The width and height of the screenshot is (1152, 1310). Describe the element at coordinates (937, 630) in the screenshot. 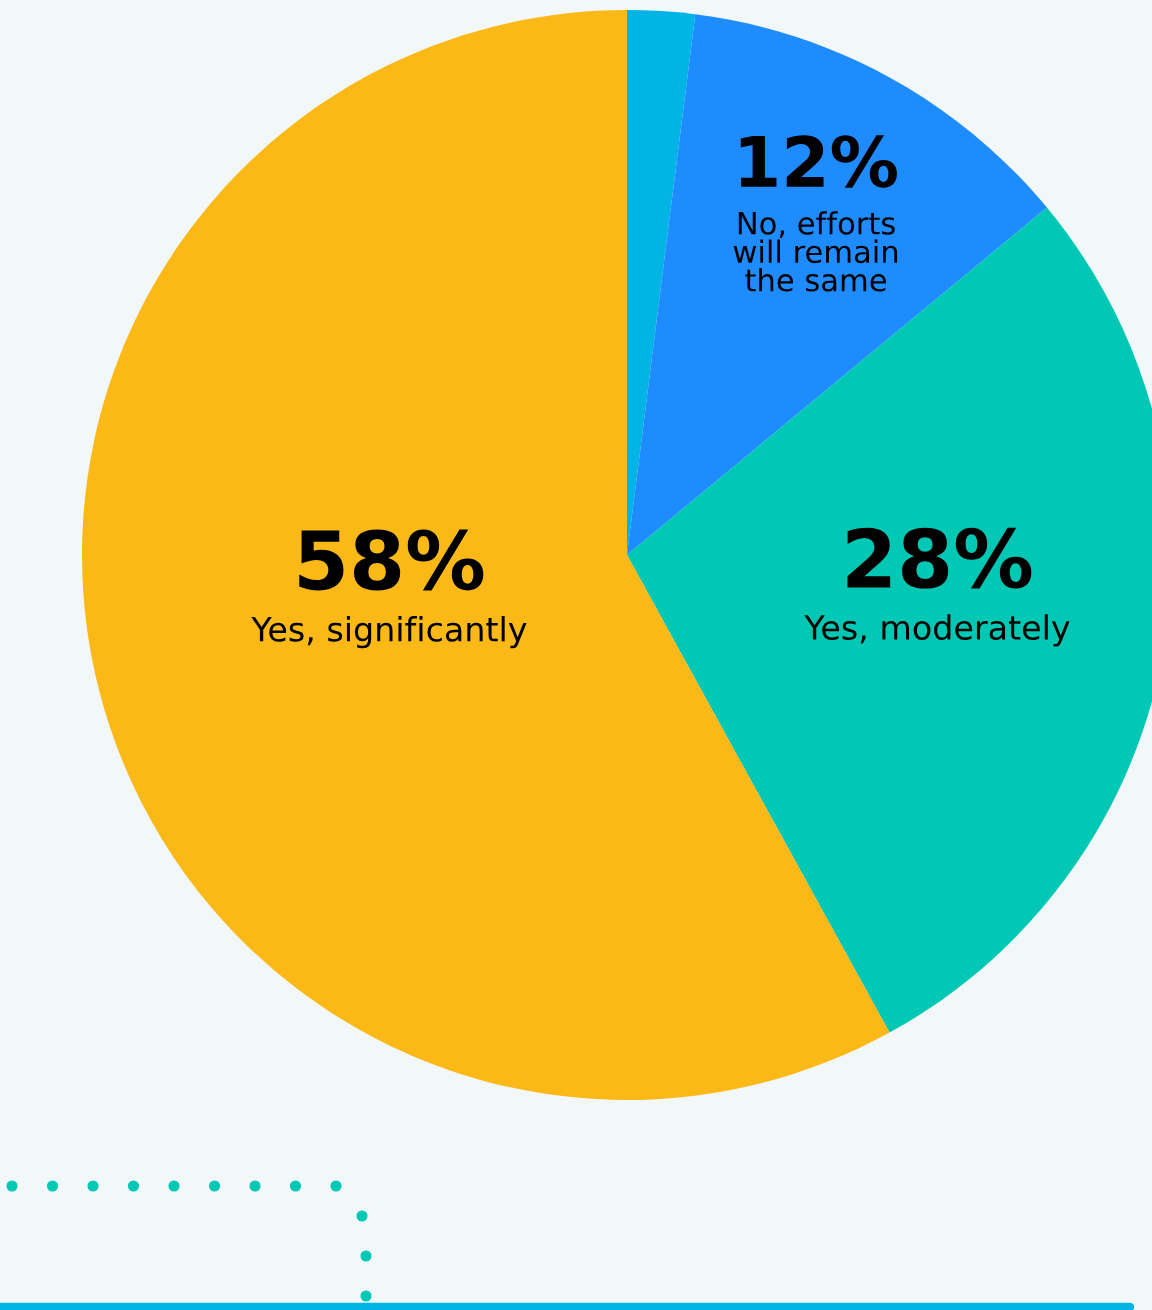

I see `slice-label: Yes, moderately` at that location.